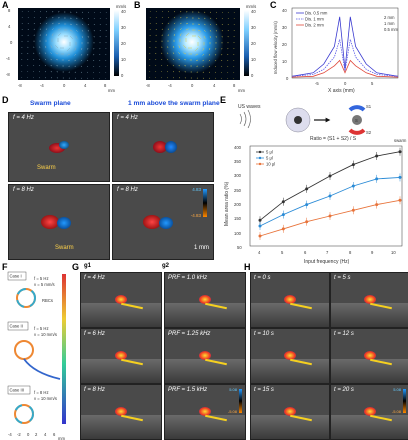  I want to click on panel-b-colorbar, so click(246, 43).